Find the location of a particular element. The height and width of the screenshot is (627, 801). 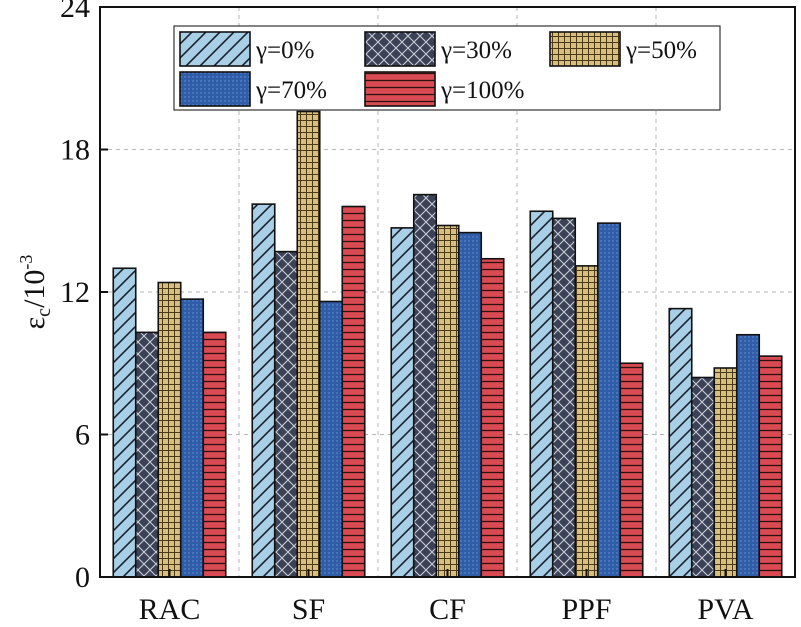

x-tick-label-pva: PVA is located at coordinates (725, 609).